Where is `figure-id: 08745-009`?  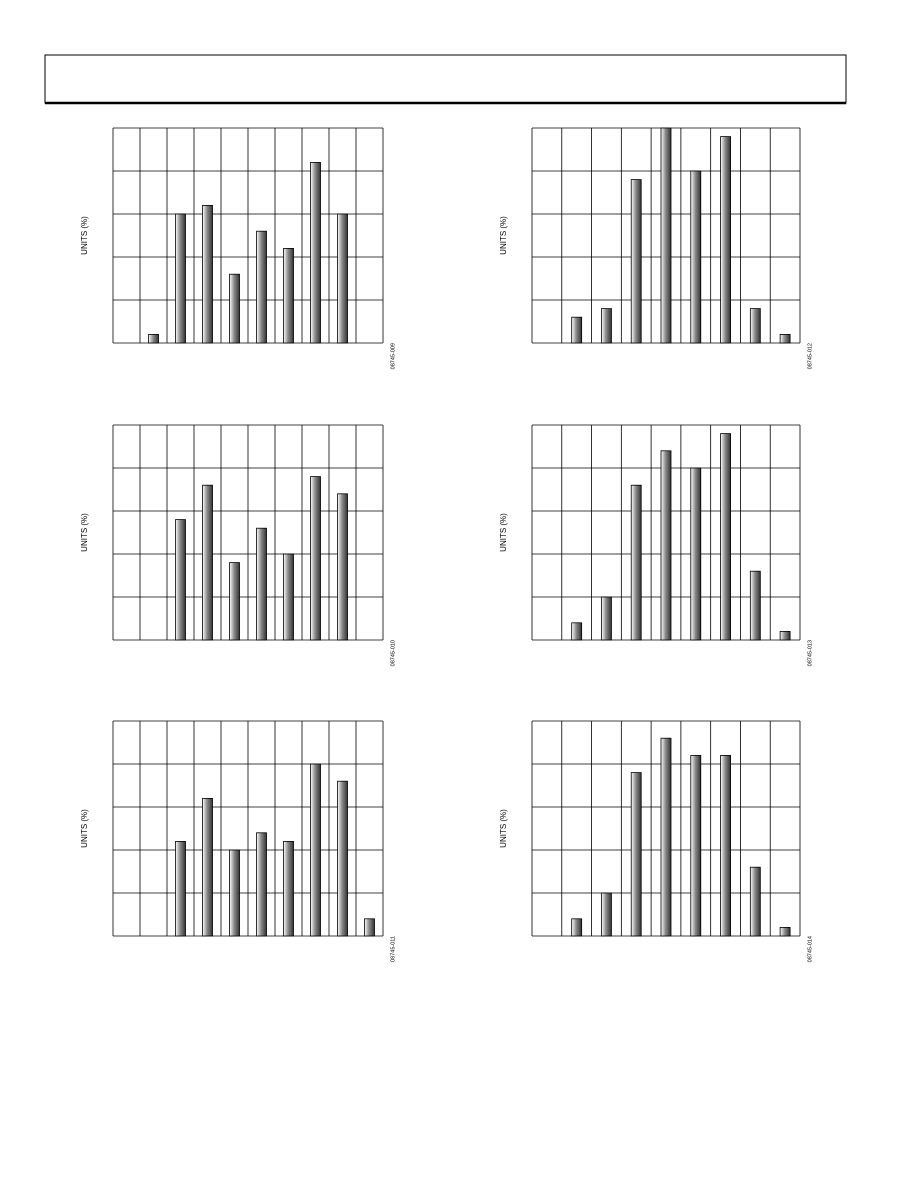 figure-id: 08745-009 is located at coordinates (393, 356).